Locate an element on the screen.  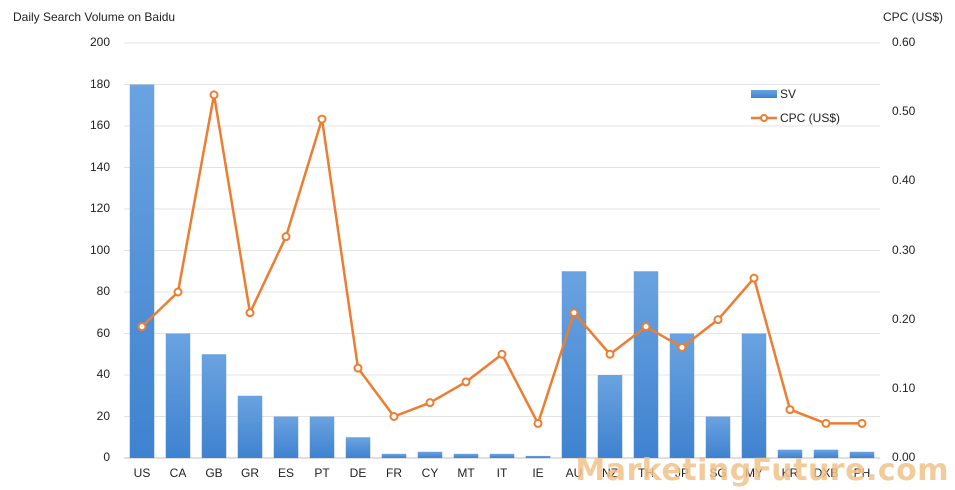
x-tick-label: CA is located at coordinates (178, 473).